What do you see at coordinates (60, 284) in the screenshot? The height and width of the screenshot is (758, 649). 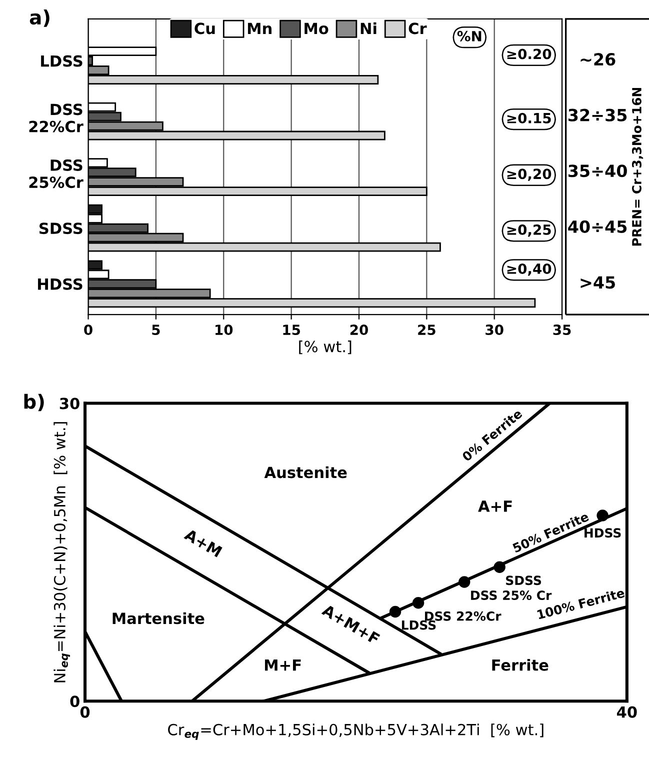 I see `y-tick-label: HDSS` at bounding box center [60, 284].